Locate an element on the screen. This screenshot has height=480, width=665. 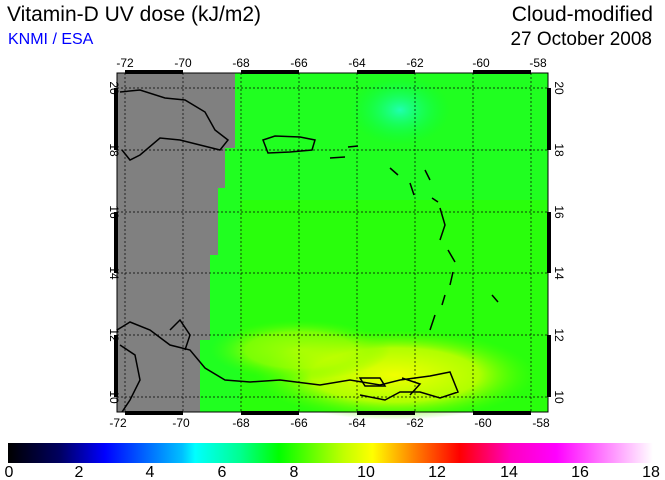
lon-tick-top: -64 is located at coordinates (357, 63).